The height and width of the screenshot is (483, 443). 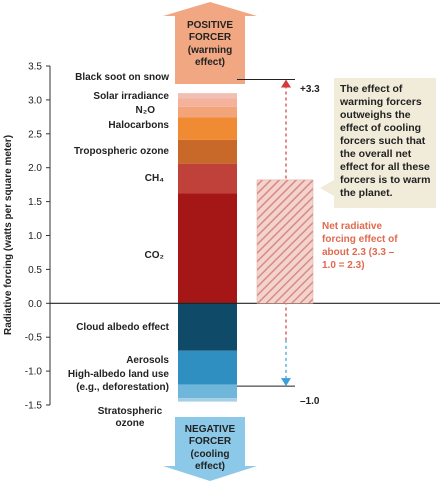 What do you see at coordinates (310, 401) in the screenshot?
I see `total-negative-value: –1.0` at bounding box center [310, 401].